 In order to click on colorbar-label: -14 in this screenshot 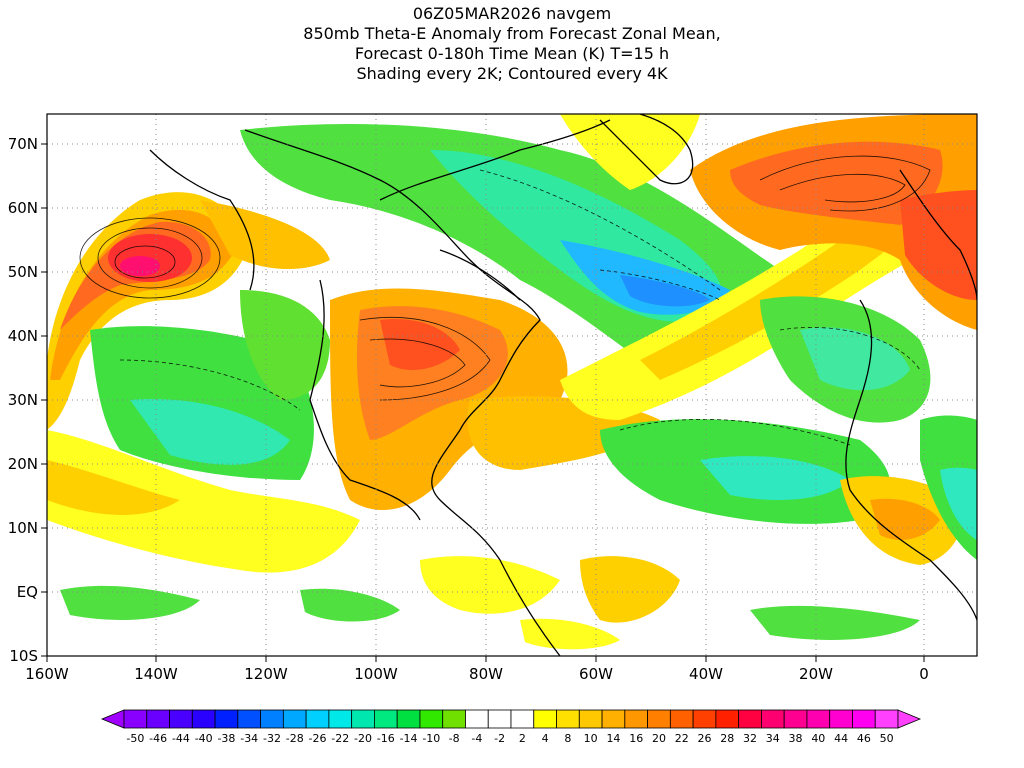, I will do `click(409, 738)`.